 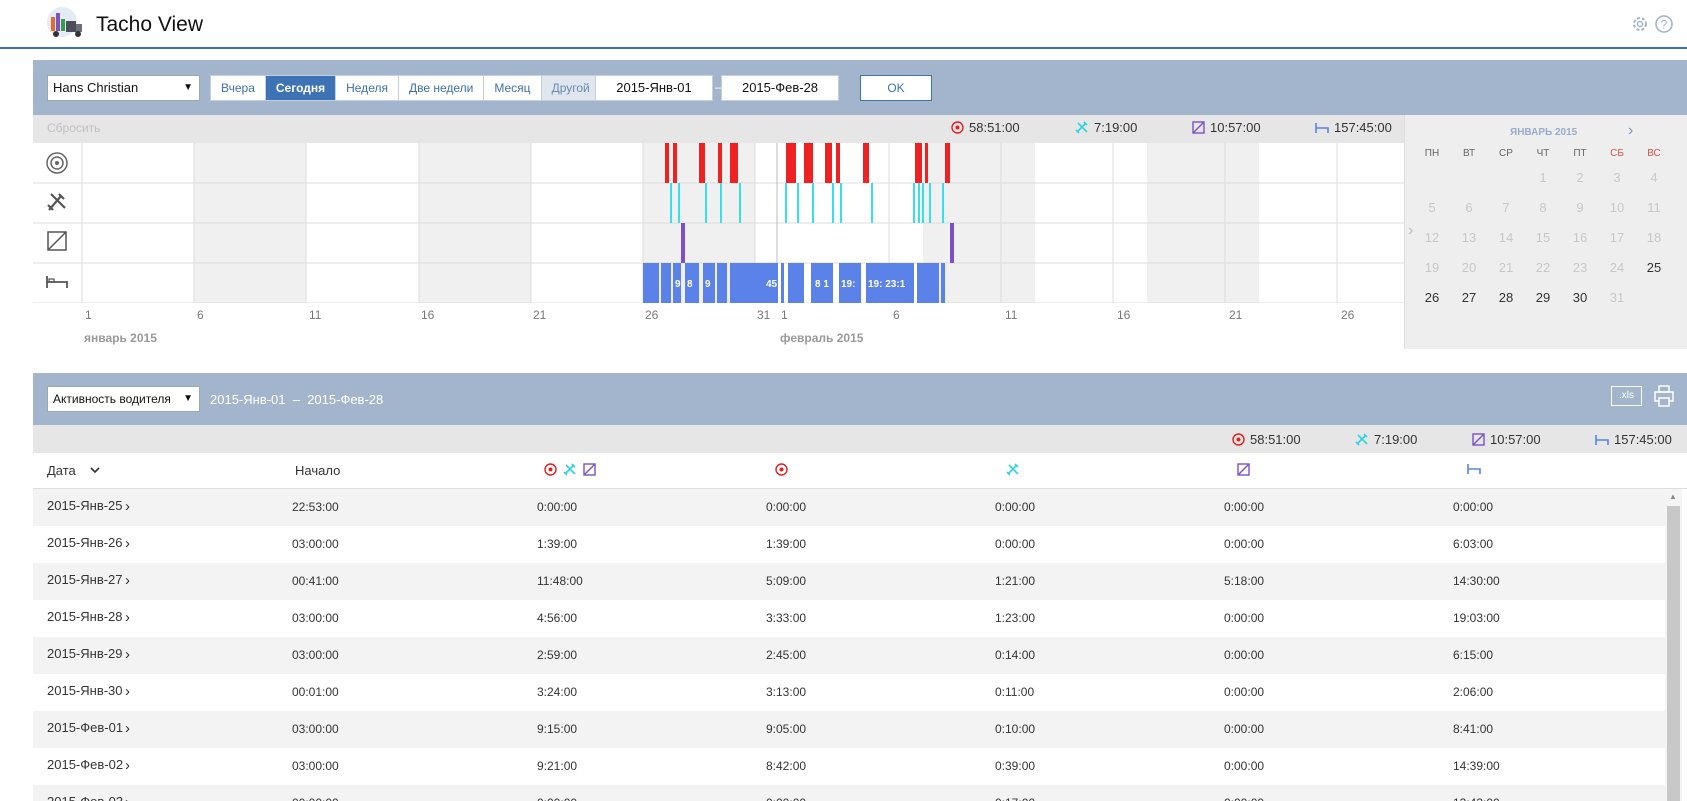 What do you see at coordinates (318, 470) in the screenshot?
I see `start-column-header: Начало` at bounding box center [318, 470].